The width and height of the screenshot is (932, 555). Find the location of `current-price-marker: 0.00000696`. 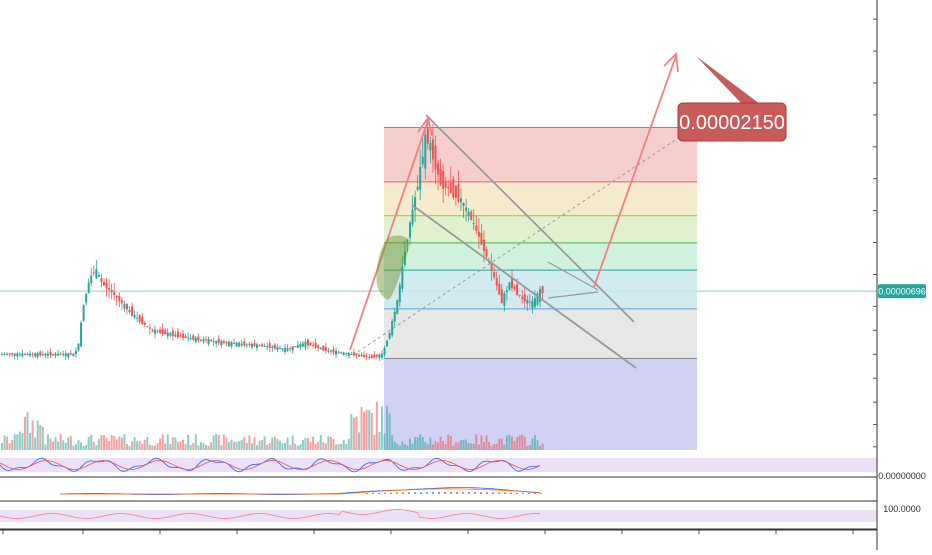

current-price-marker: 0.00000696 is located at coordinates (902, 291).